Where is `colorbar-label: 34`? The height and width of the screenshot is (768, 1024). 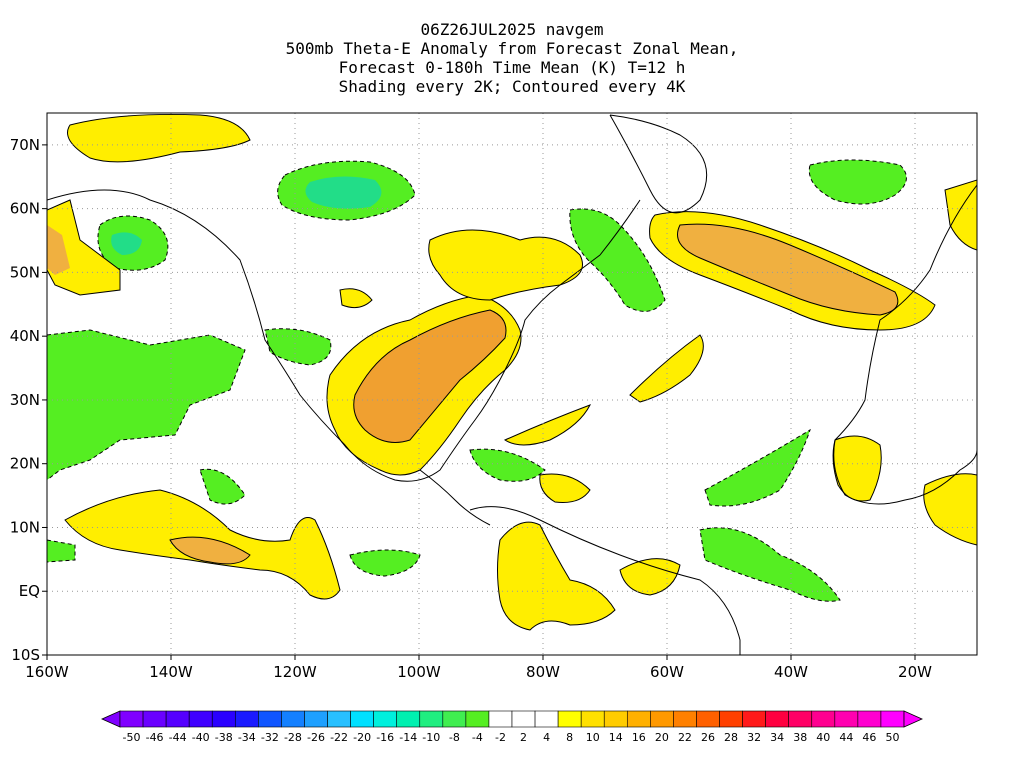 colorbar-label: 34 is located at coordinates (777, 737).